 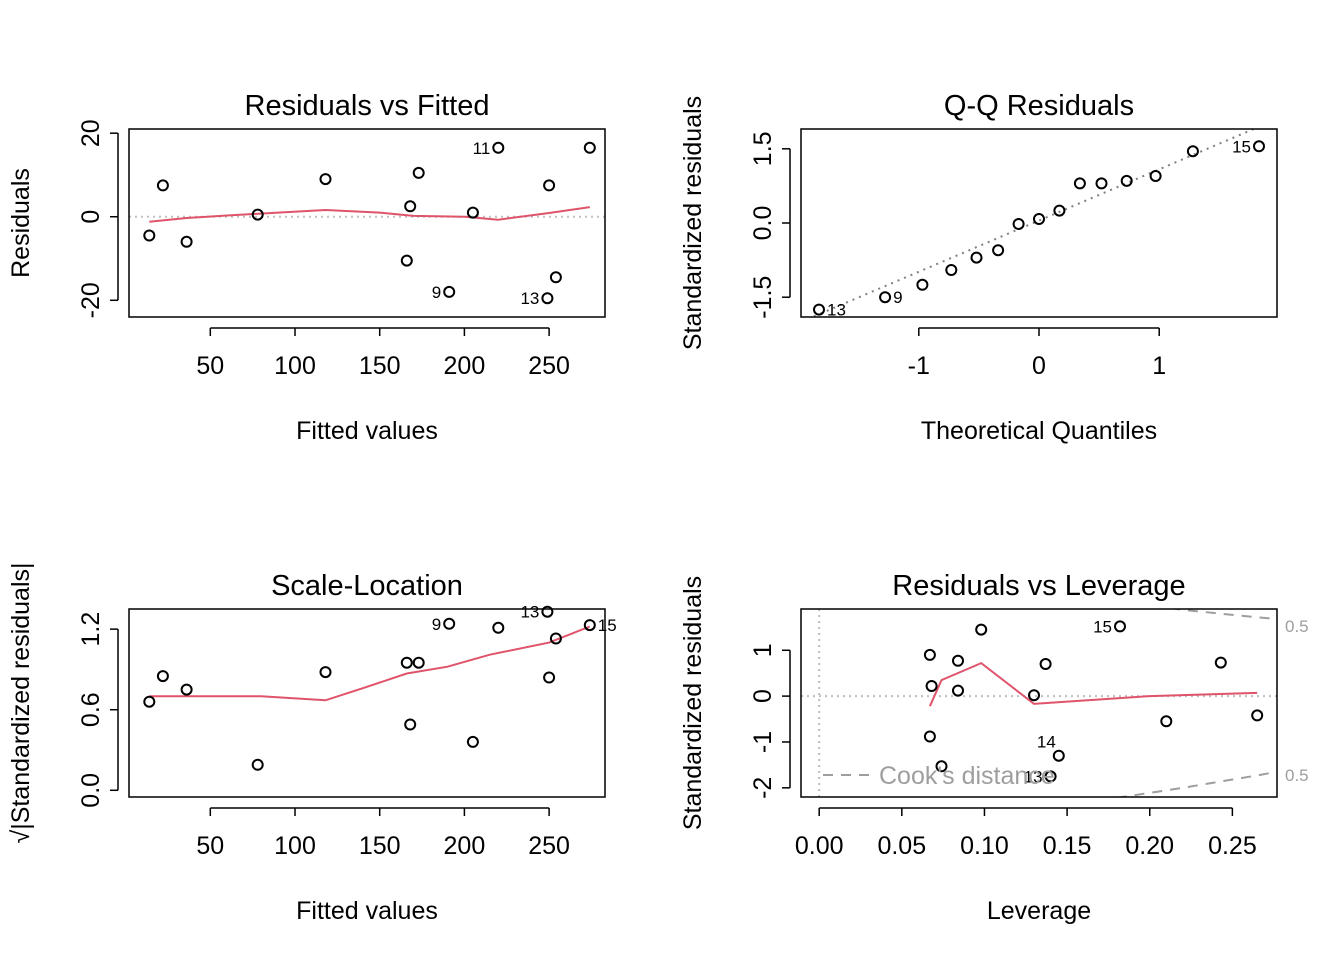 I want to click on y-tick-label: 0, so click(x=91, y=217).